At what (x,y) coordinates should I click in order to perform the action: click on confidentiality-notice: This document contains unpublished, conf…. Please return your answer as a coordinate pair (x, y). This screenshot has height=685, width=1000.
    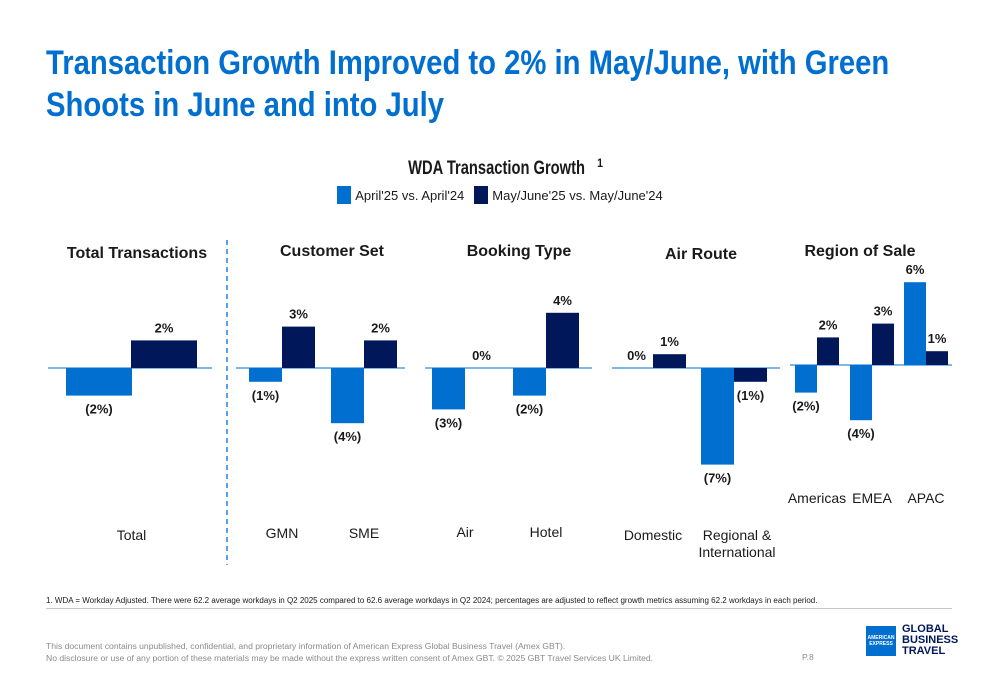
    Looking at the image, I should click on (349, 652).